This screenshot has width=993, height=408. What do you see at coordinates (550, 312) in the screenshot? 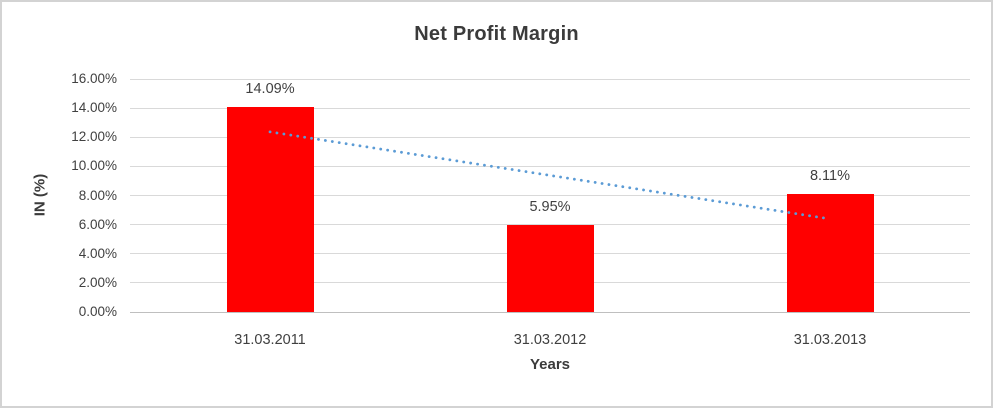
I see `x-axis-line` at bounding box center [550, 312].